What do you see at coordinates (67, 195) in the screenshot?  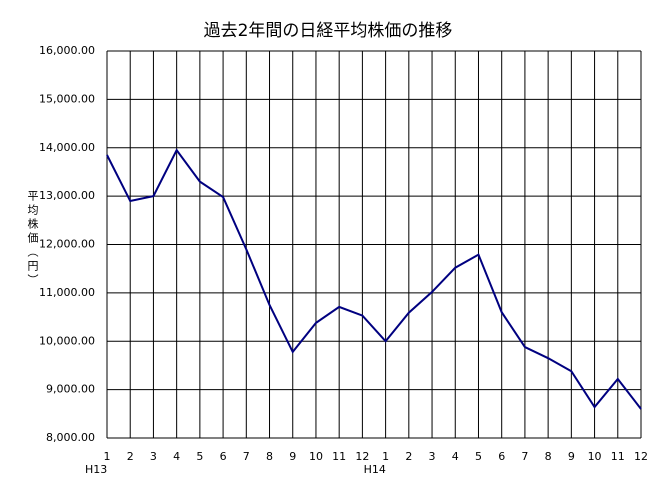 I see `y-tick-label: 13,000.00` at bounding box center [67, 195].